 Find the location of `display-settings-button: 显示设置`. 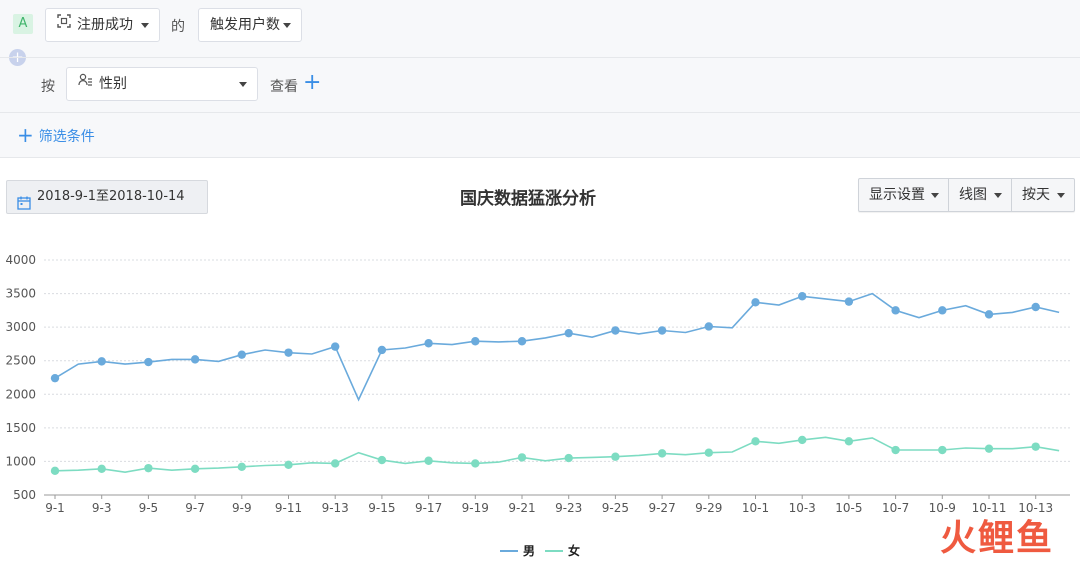

display-settings-button: 显示设置 is located at coordinates (904, 195).